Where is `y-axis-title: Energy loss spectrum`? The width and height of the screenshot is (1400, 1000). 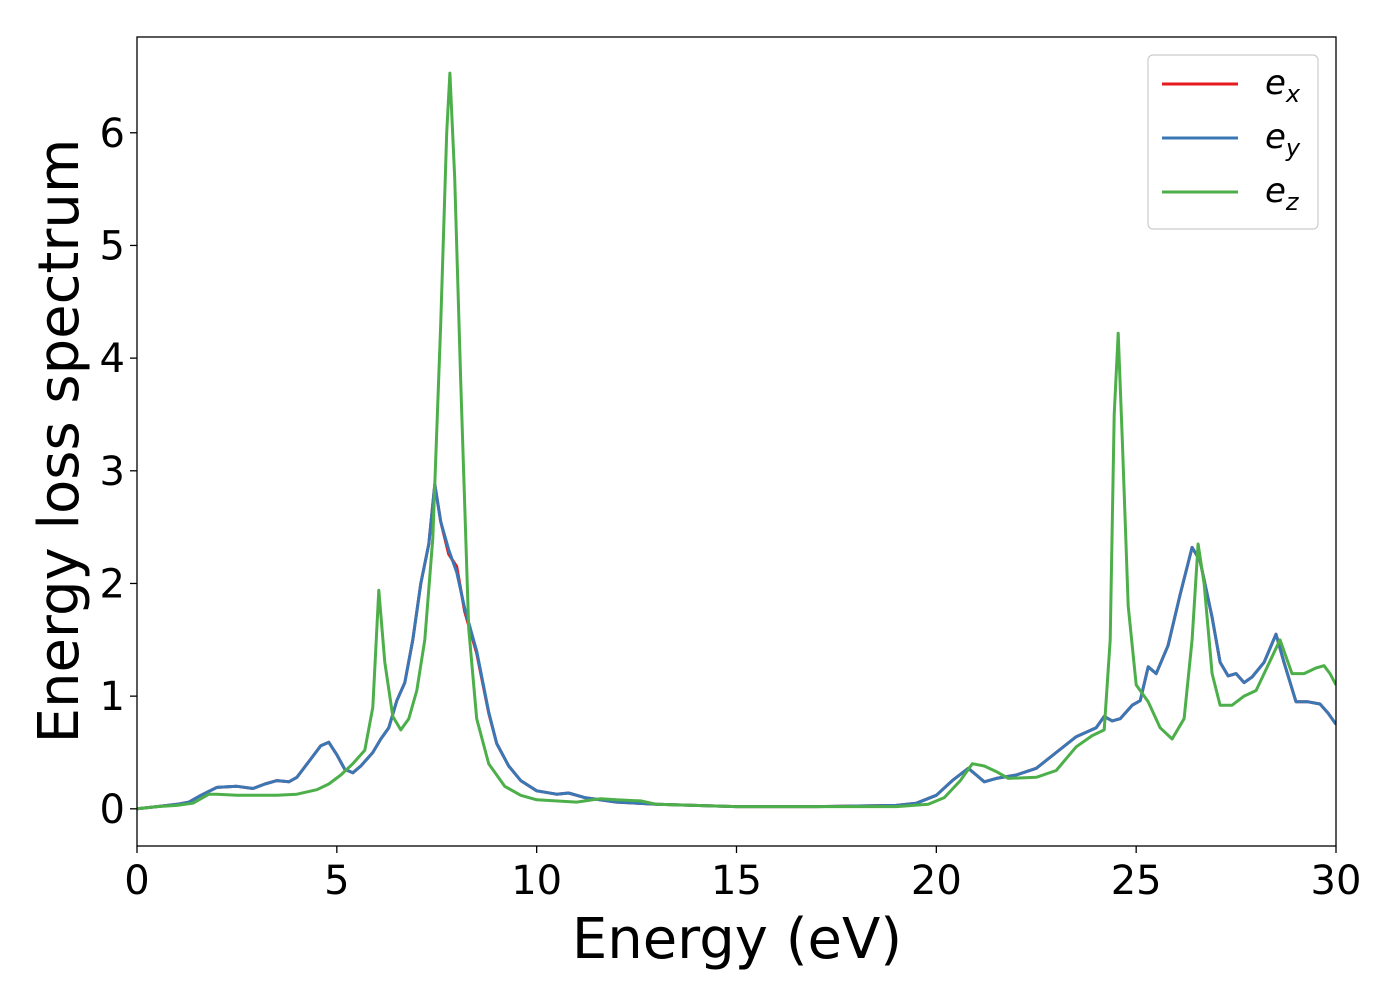
y-axis-title: Energy loss spectrum is located at coordinates (59, 441).